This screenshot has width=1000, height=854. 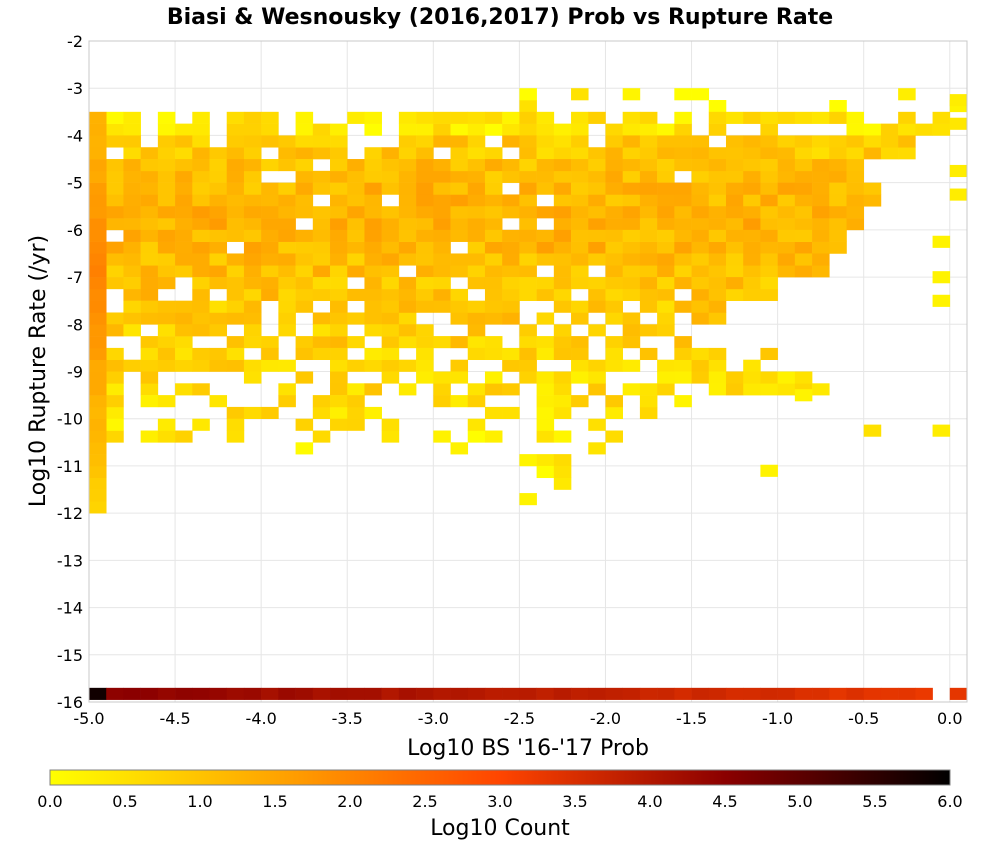 What do you see at coordinates (70, 372) in the screenshot?
I see `y-axis-ticks: -2 -3 -4 -5 -6 -7 -8 -9 -10 -11 -12 -13 -14 -15 -16` at bounding box center [70, 372].